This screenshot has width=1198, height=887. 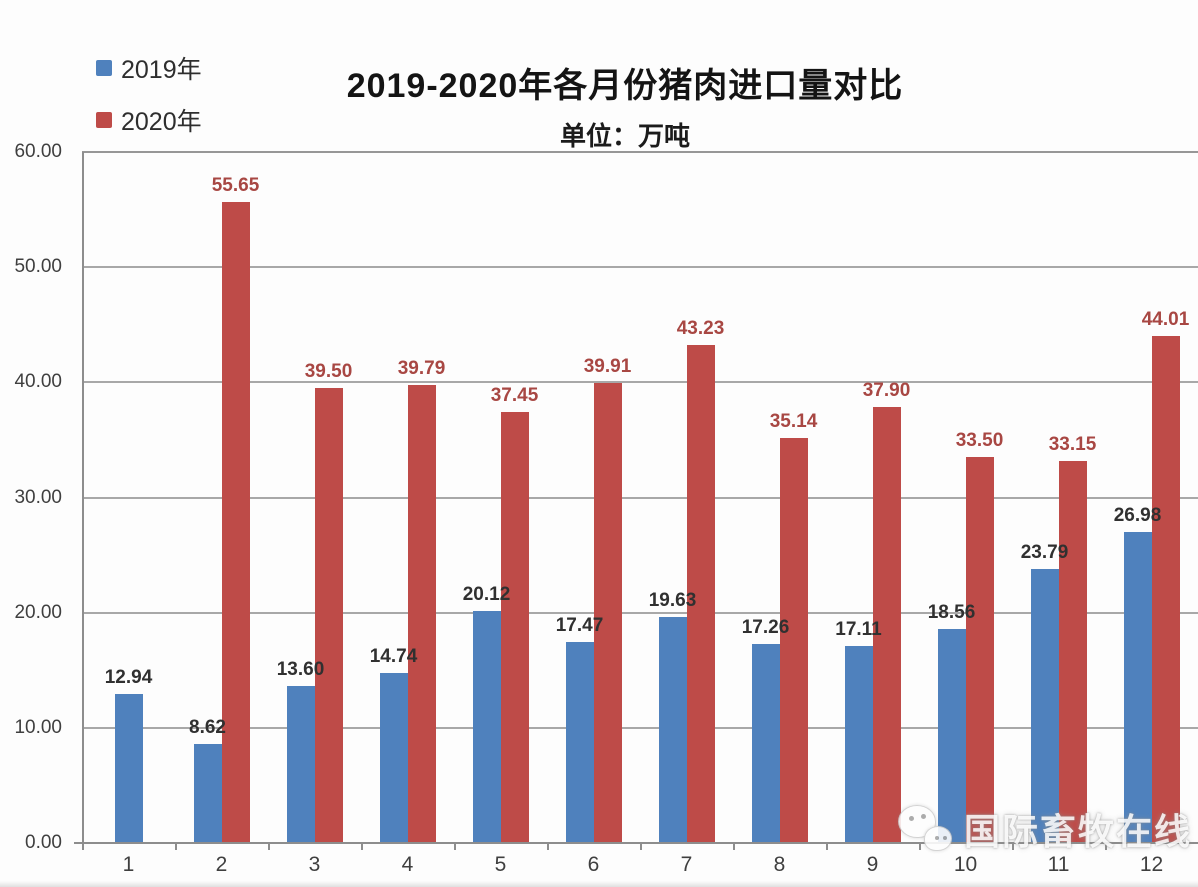 I want to click on x-tick-label-month-1: 1, so click(x=128, y=864).